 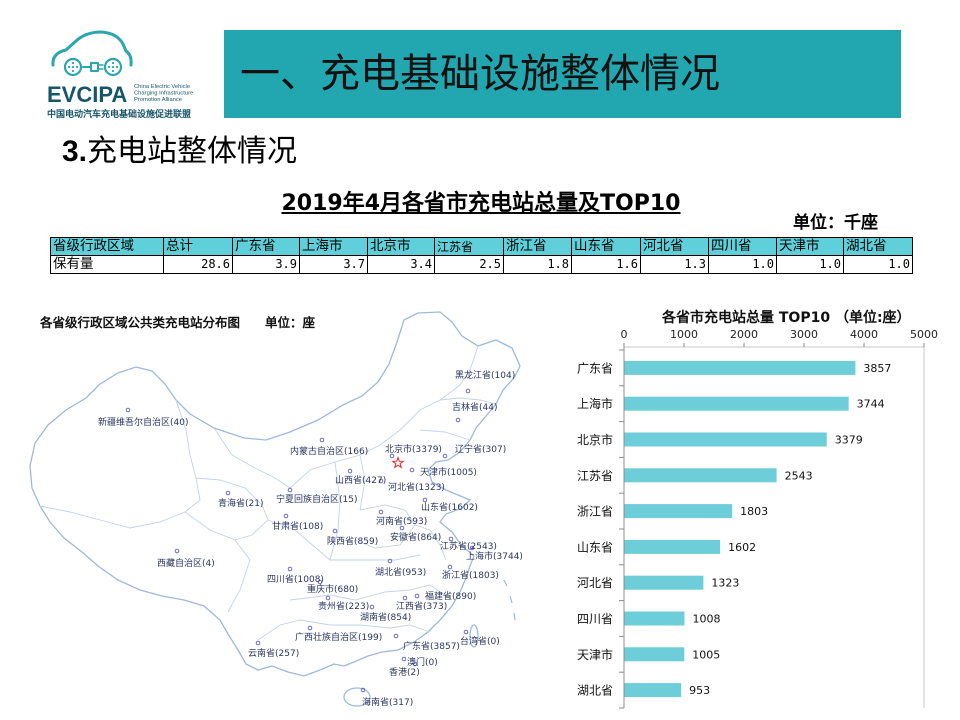 I want to click on map-label: 陕西省(859), so click(x=352, y=541).